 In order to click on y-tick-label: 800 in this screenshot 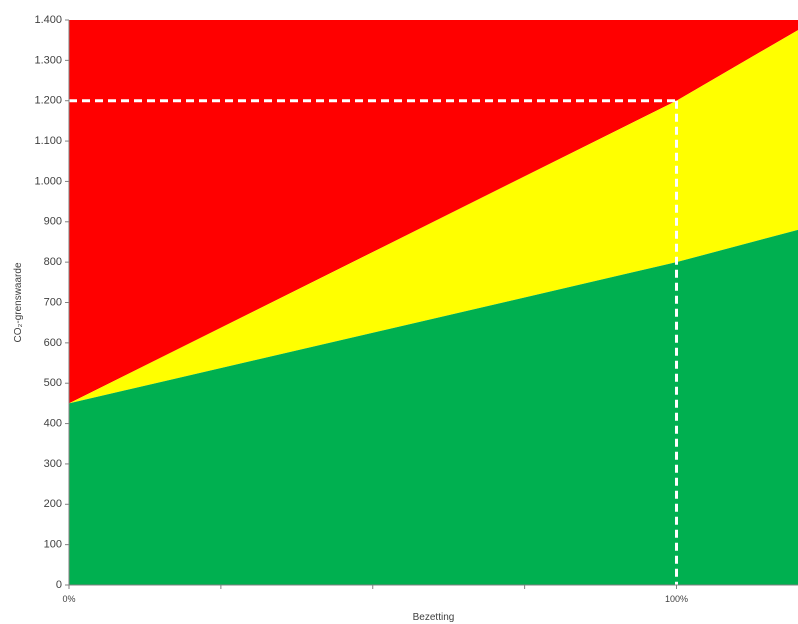, I will do `click(53, 262)`.